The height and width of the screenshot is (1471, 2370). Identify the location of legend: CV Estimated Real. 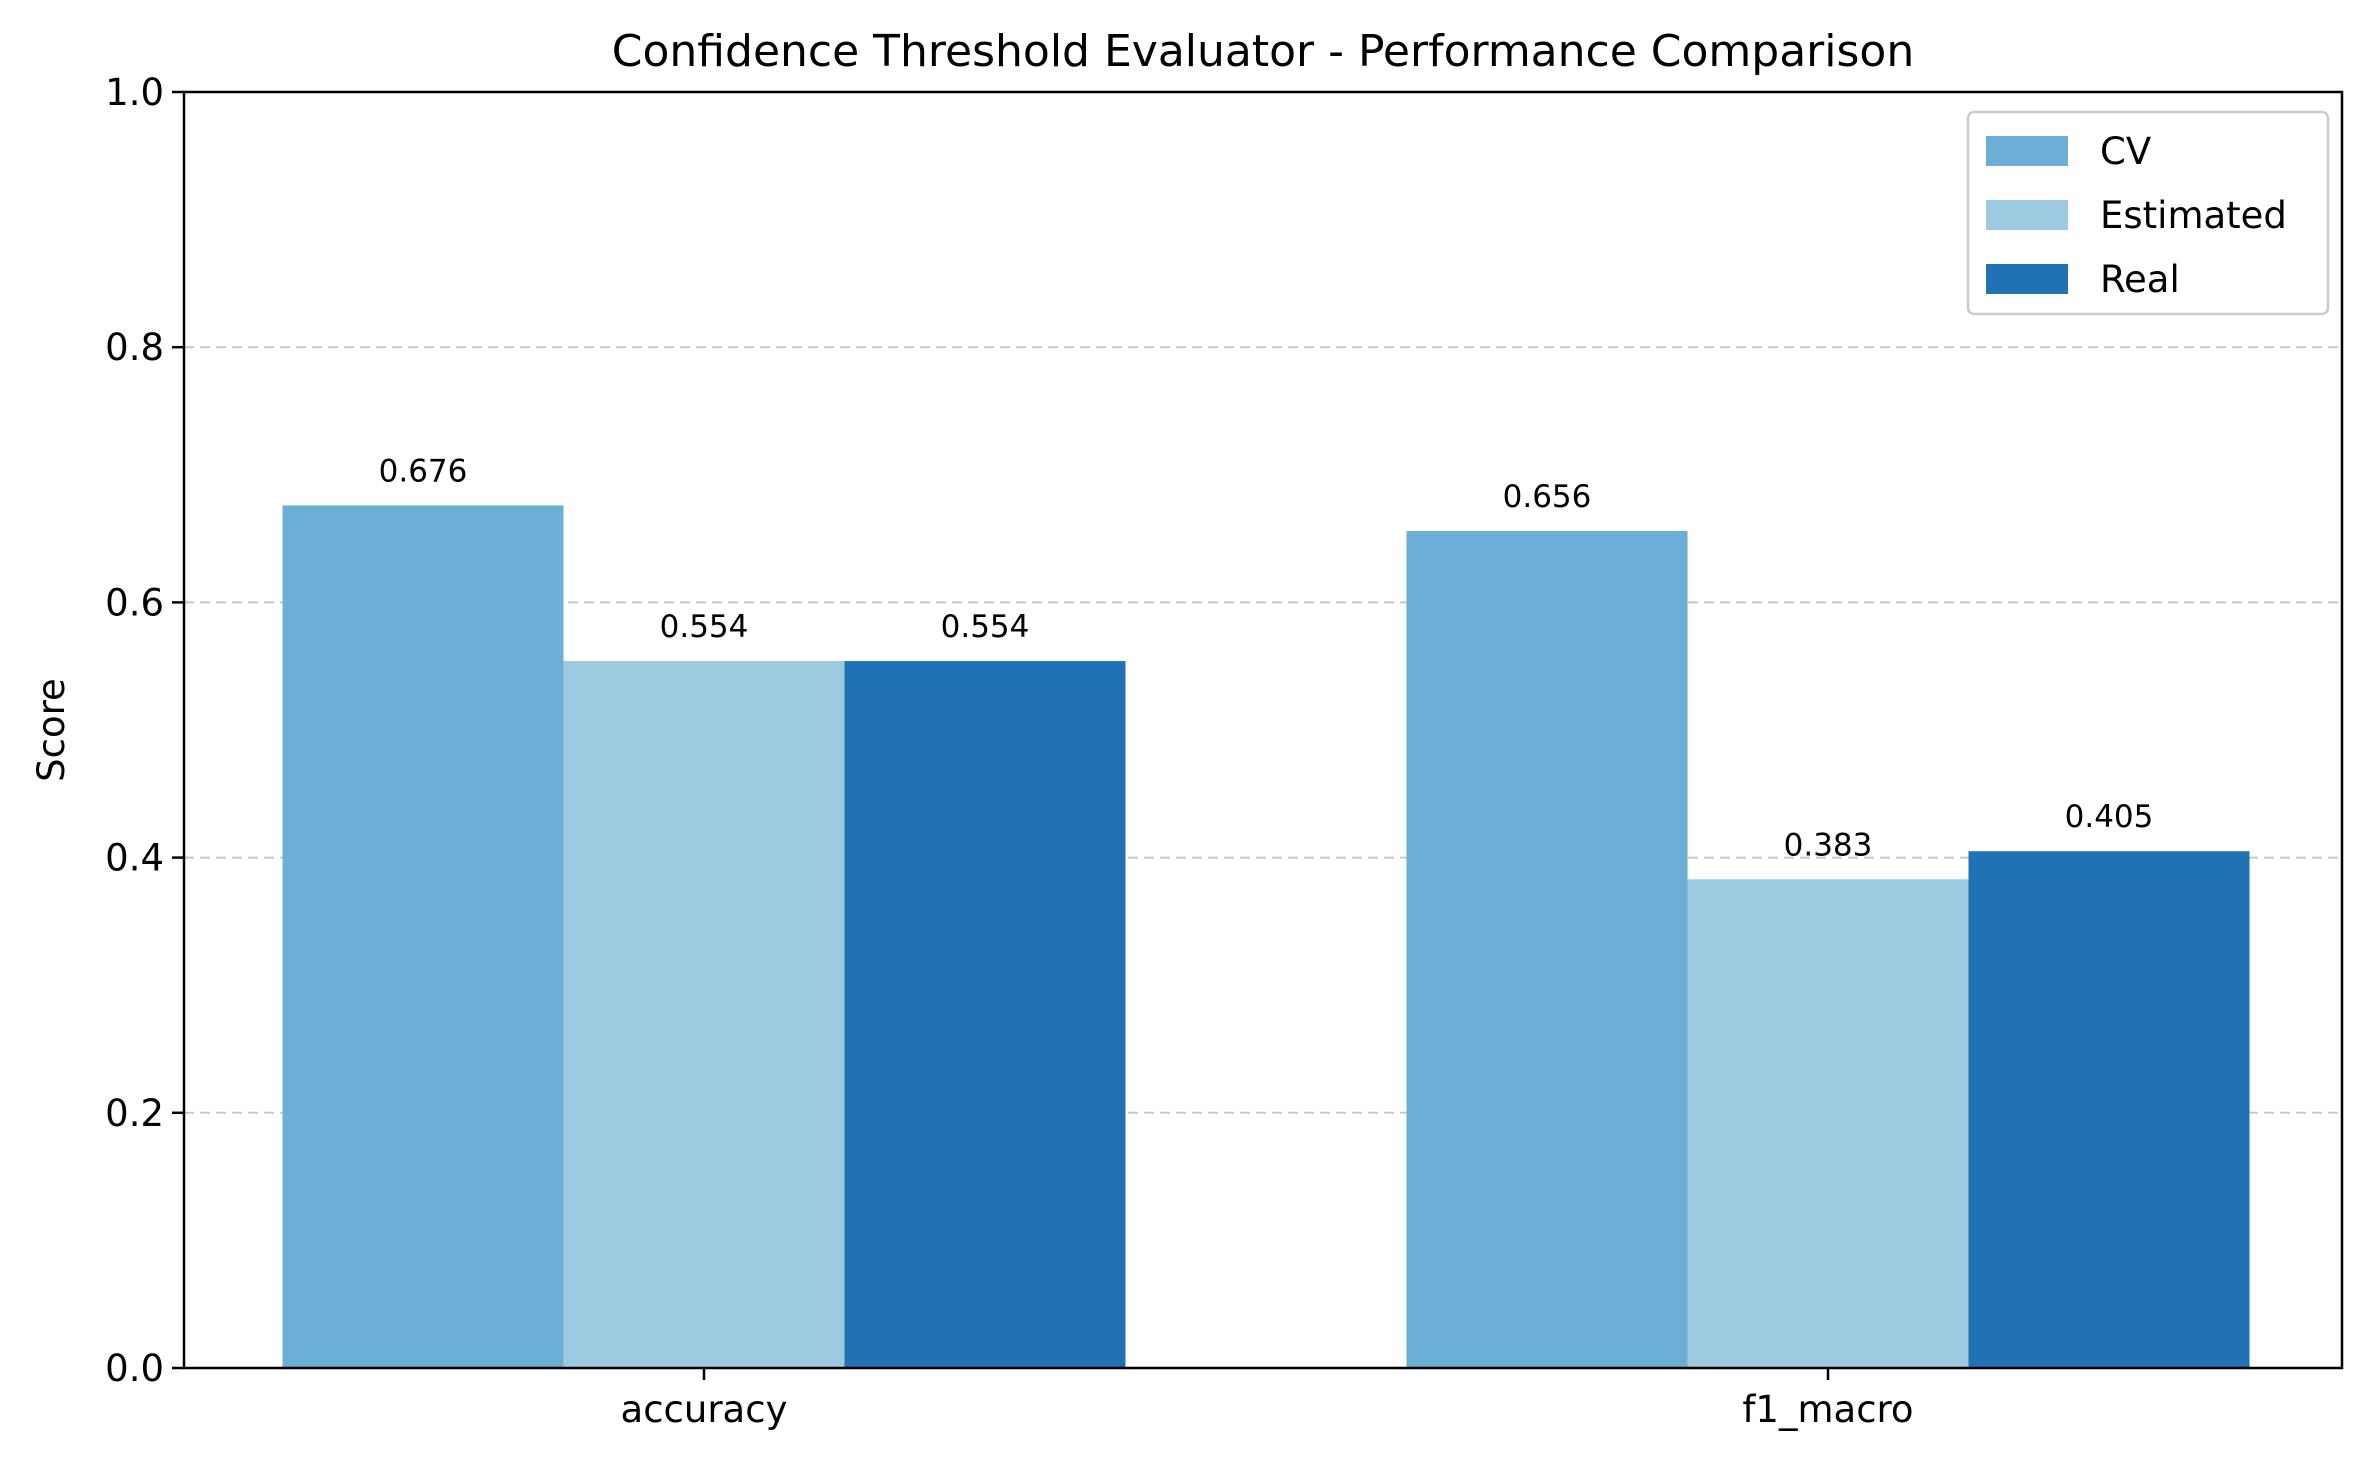
(2148, 213).